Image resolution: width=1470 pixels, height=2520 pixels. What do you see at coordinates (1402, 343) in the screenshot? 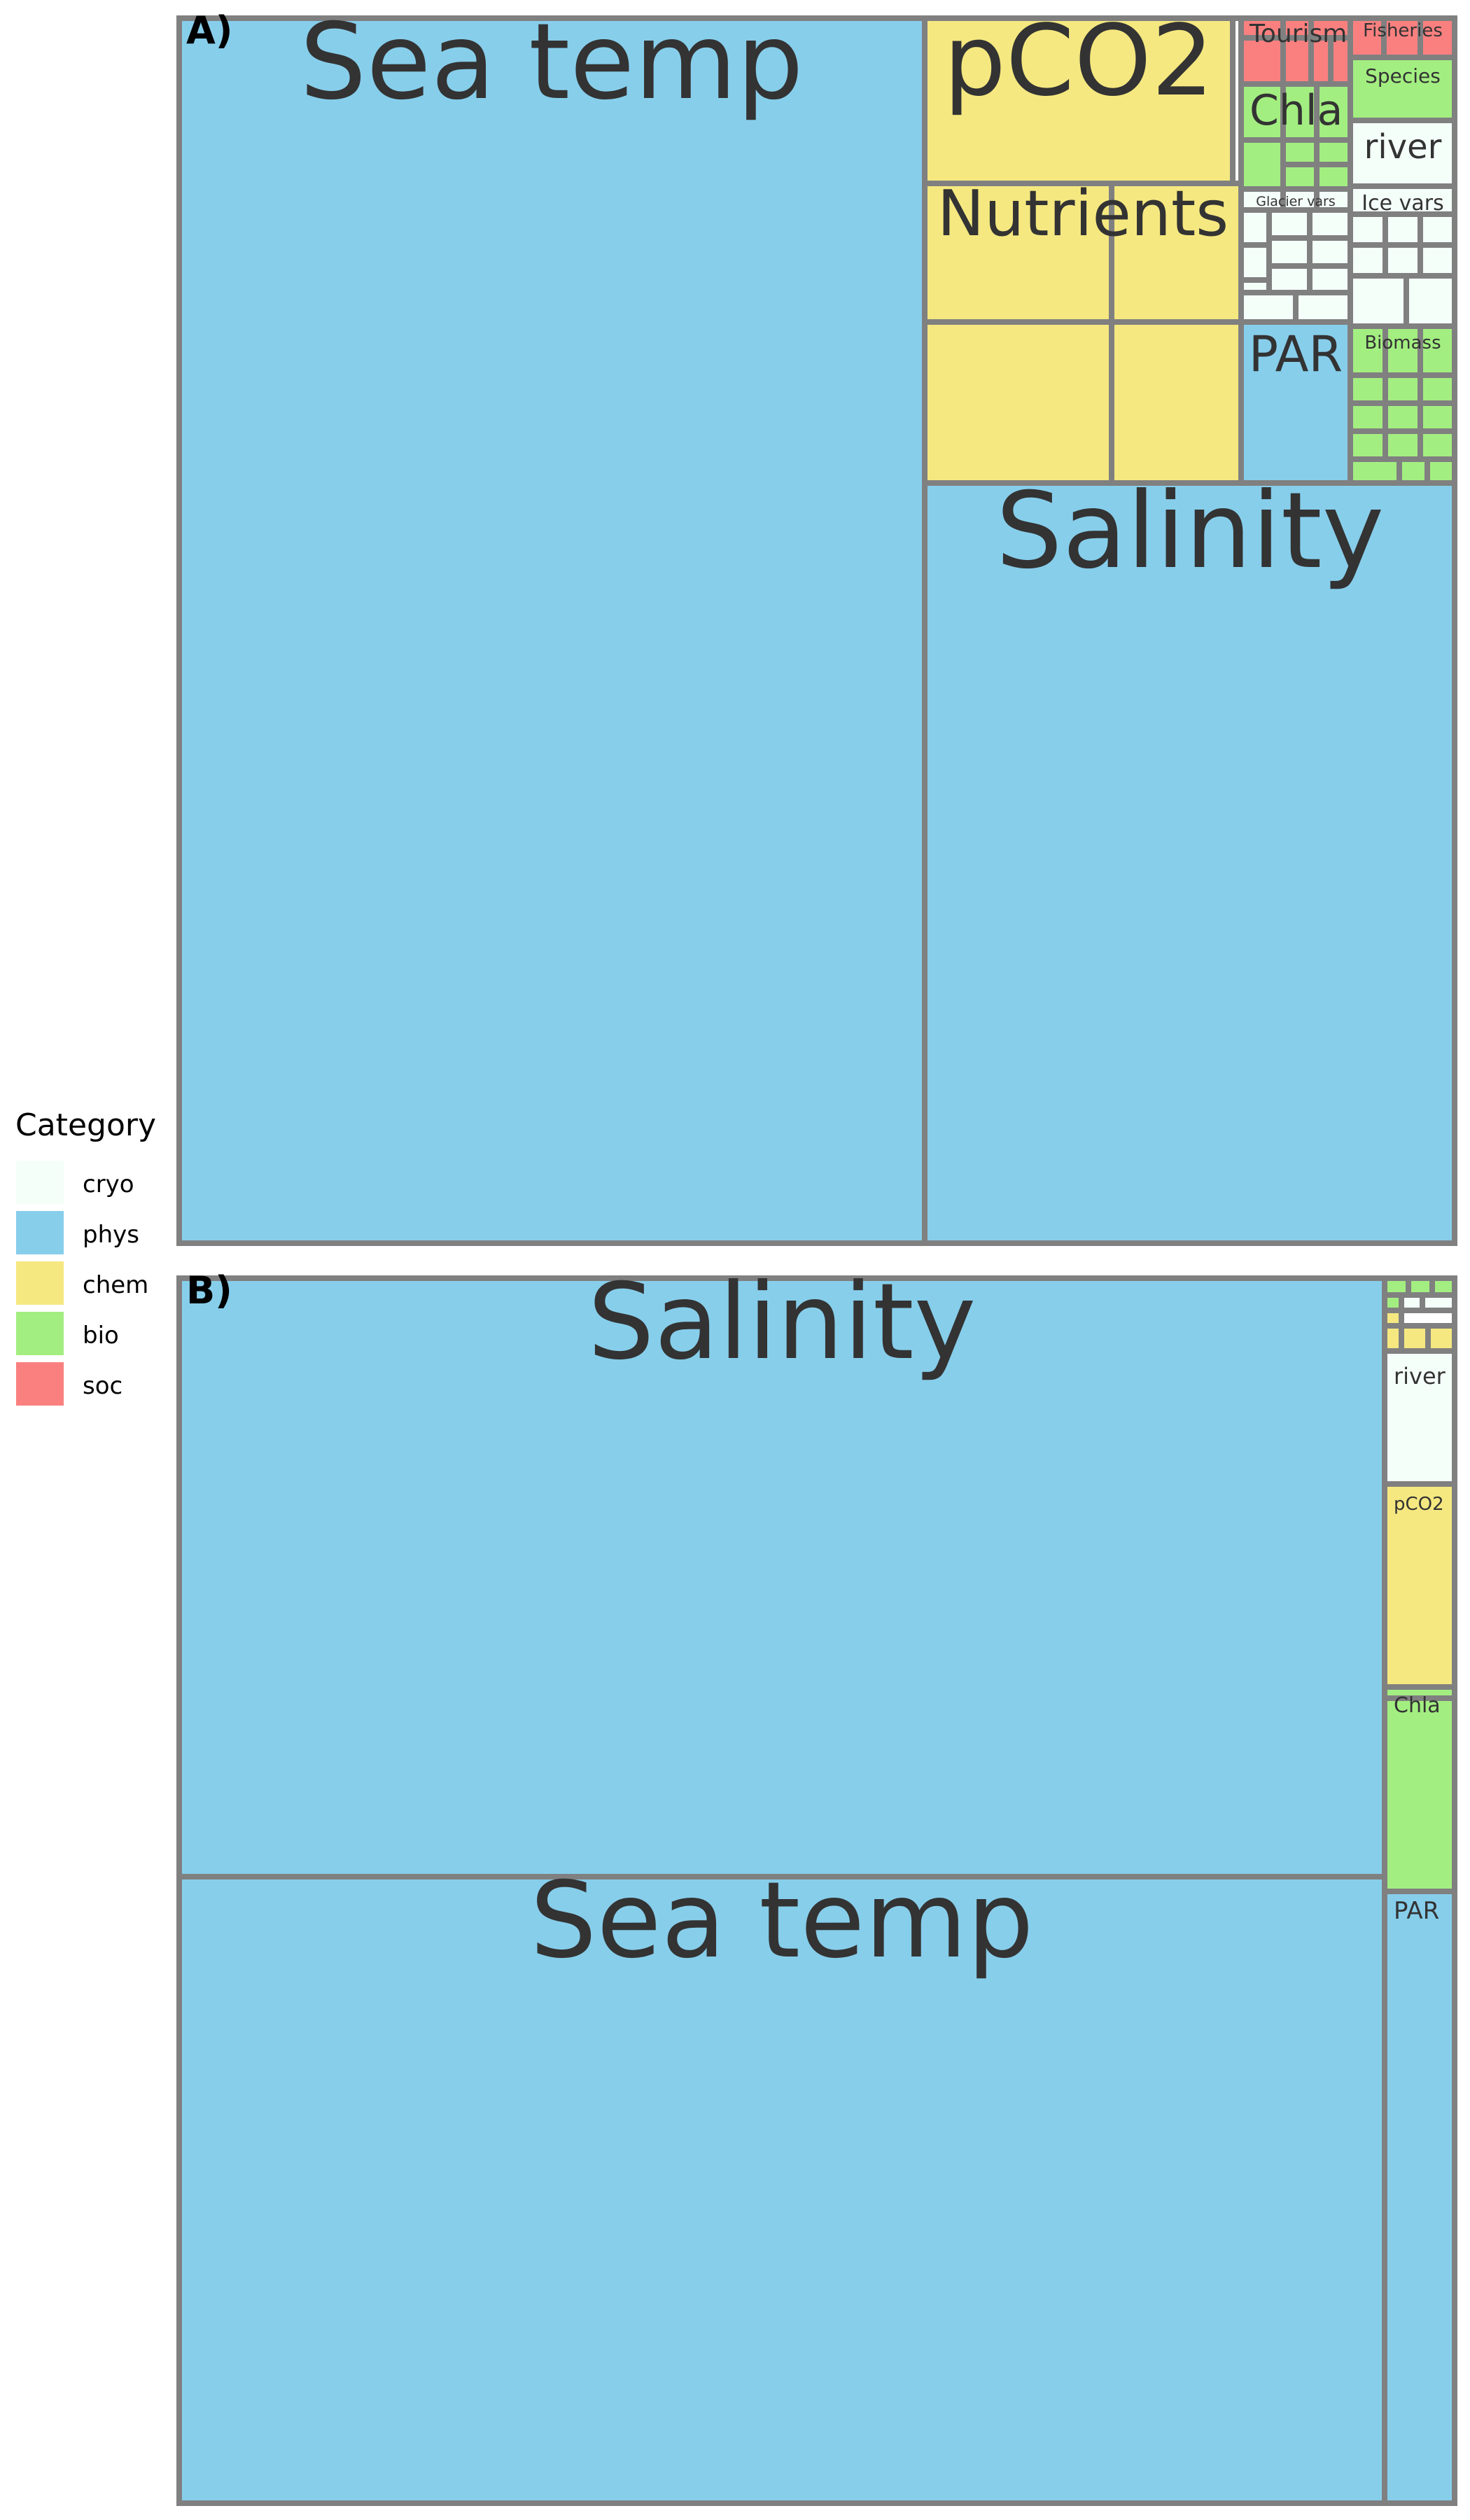
I see `panel-a-label-biomass: Biomass` at bounding box center [1402, 343].